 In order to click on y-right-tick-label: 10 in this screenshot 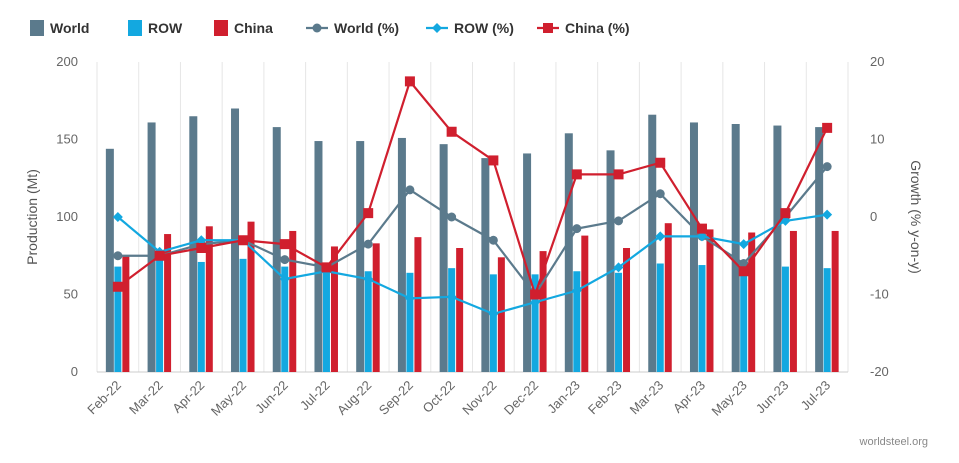, I will do `click(877, 139)`.